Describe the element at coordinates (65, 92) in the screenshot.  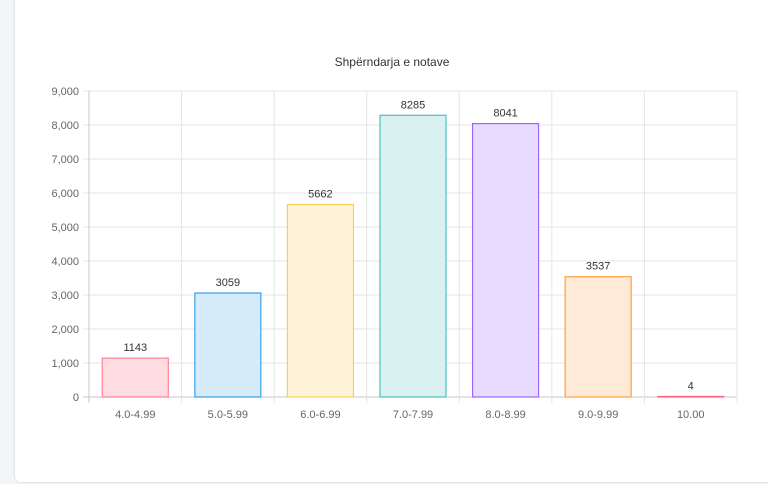
I see `y-tick-label: 9,000` at that location.